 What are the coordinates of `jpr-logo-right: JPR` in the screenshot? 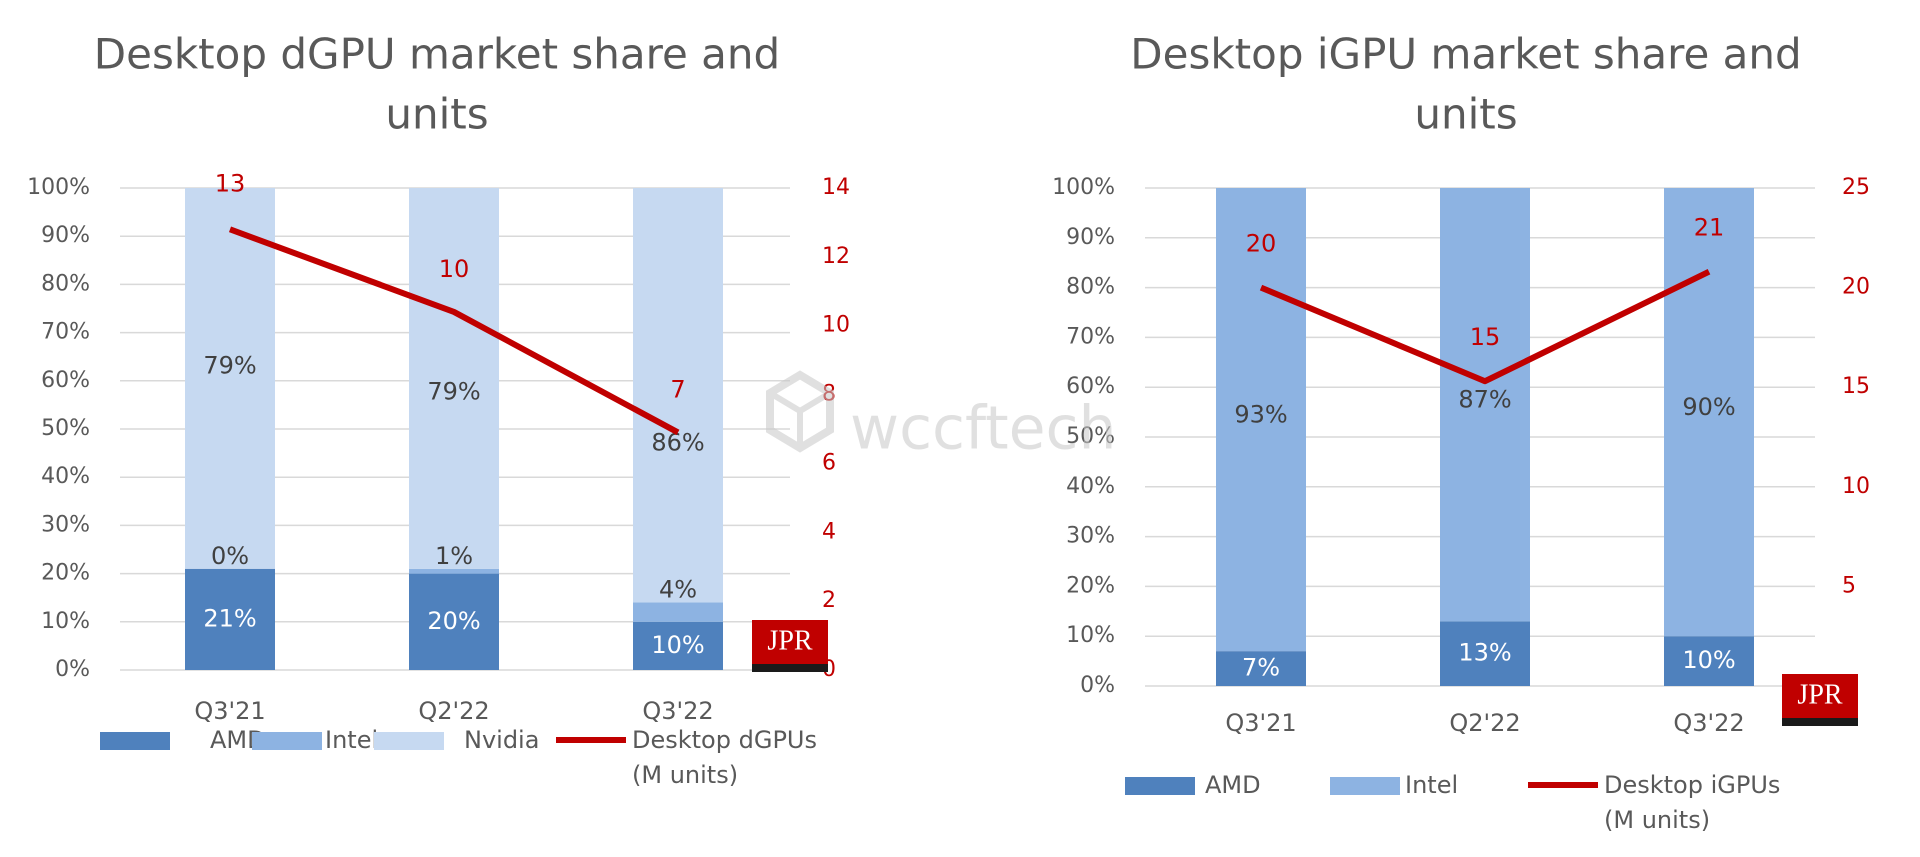 It's located at (1820, 700).